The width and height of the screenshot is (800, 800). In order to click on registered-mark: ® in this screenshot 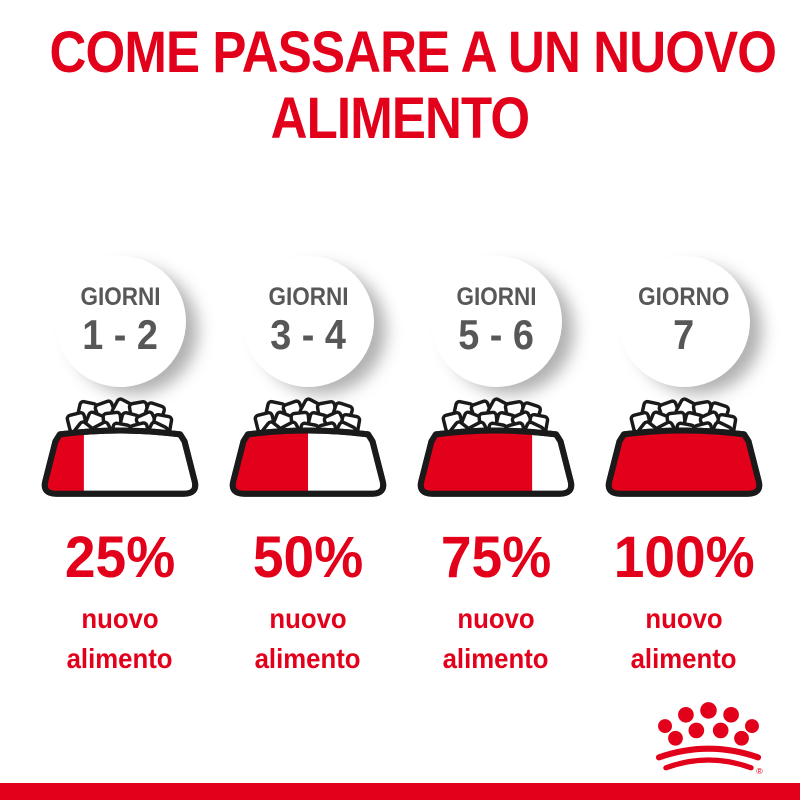, I will do `click(759, 771)`.